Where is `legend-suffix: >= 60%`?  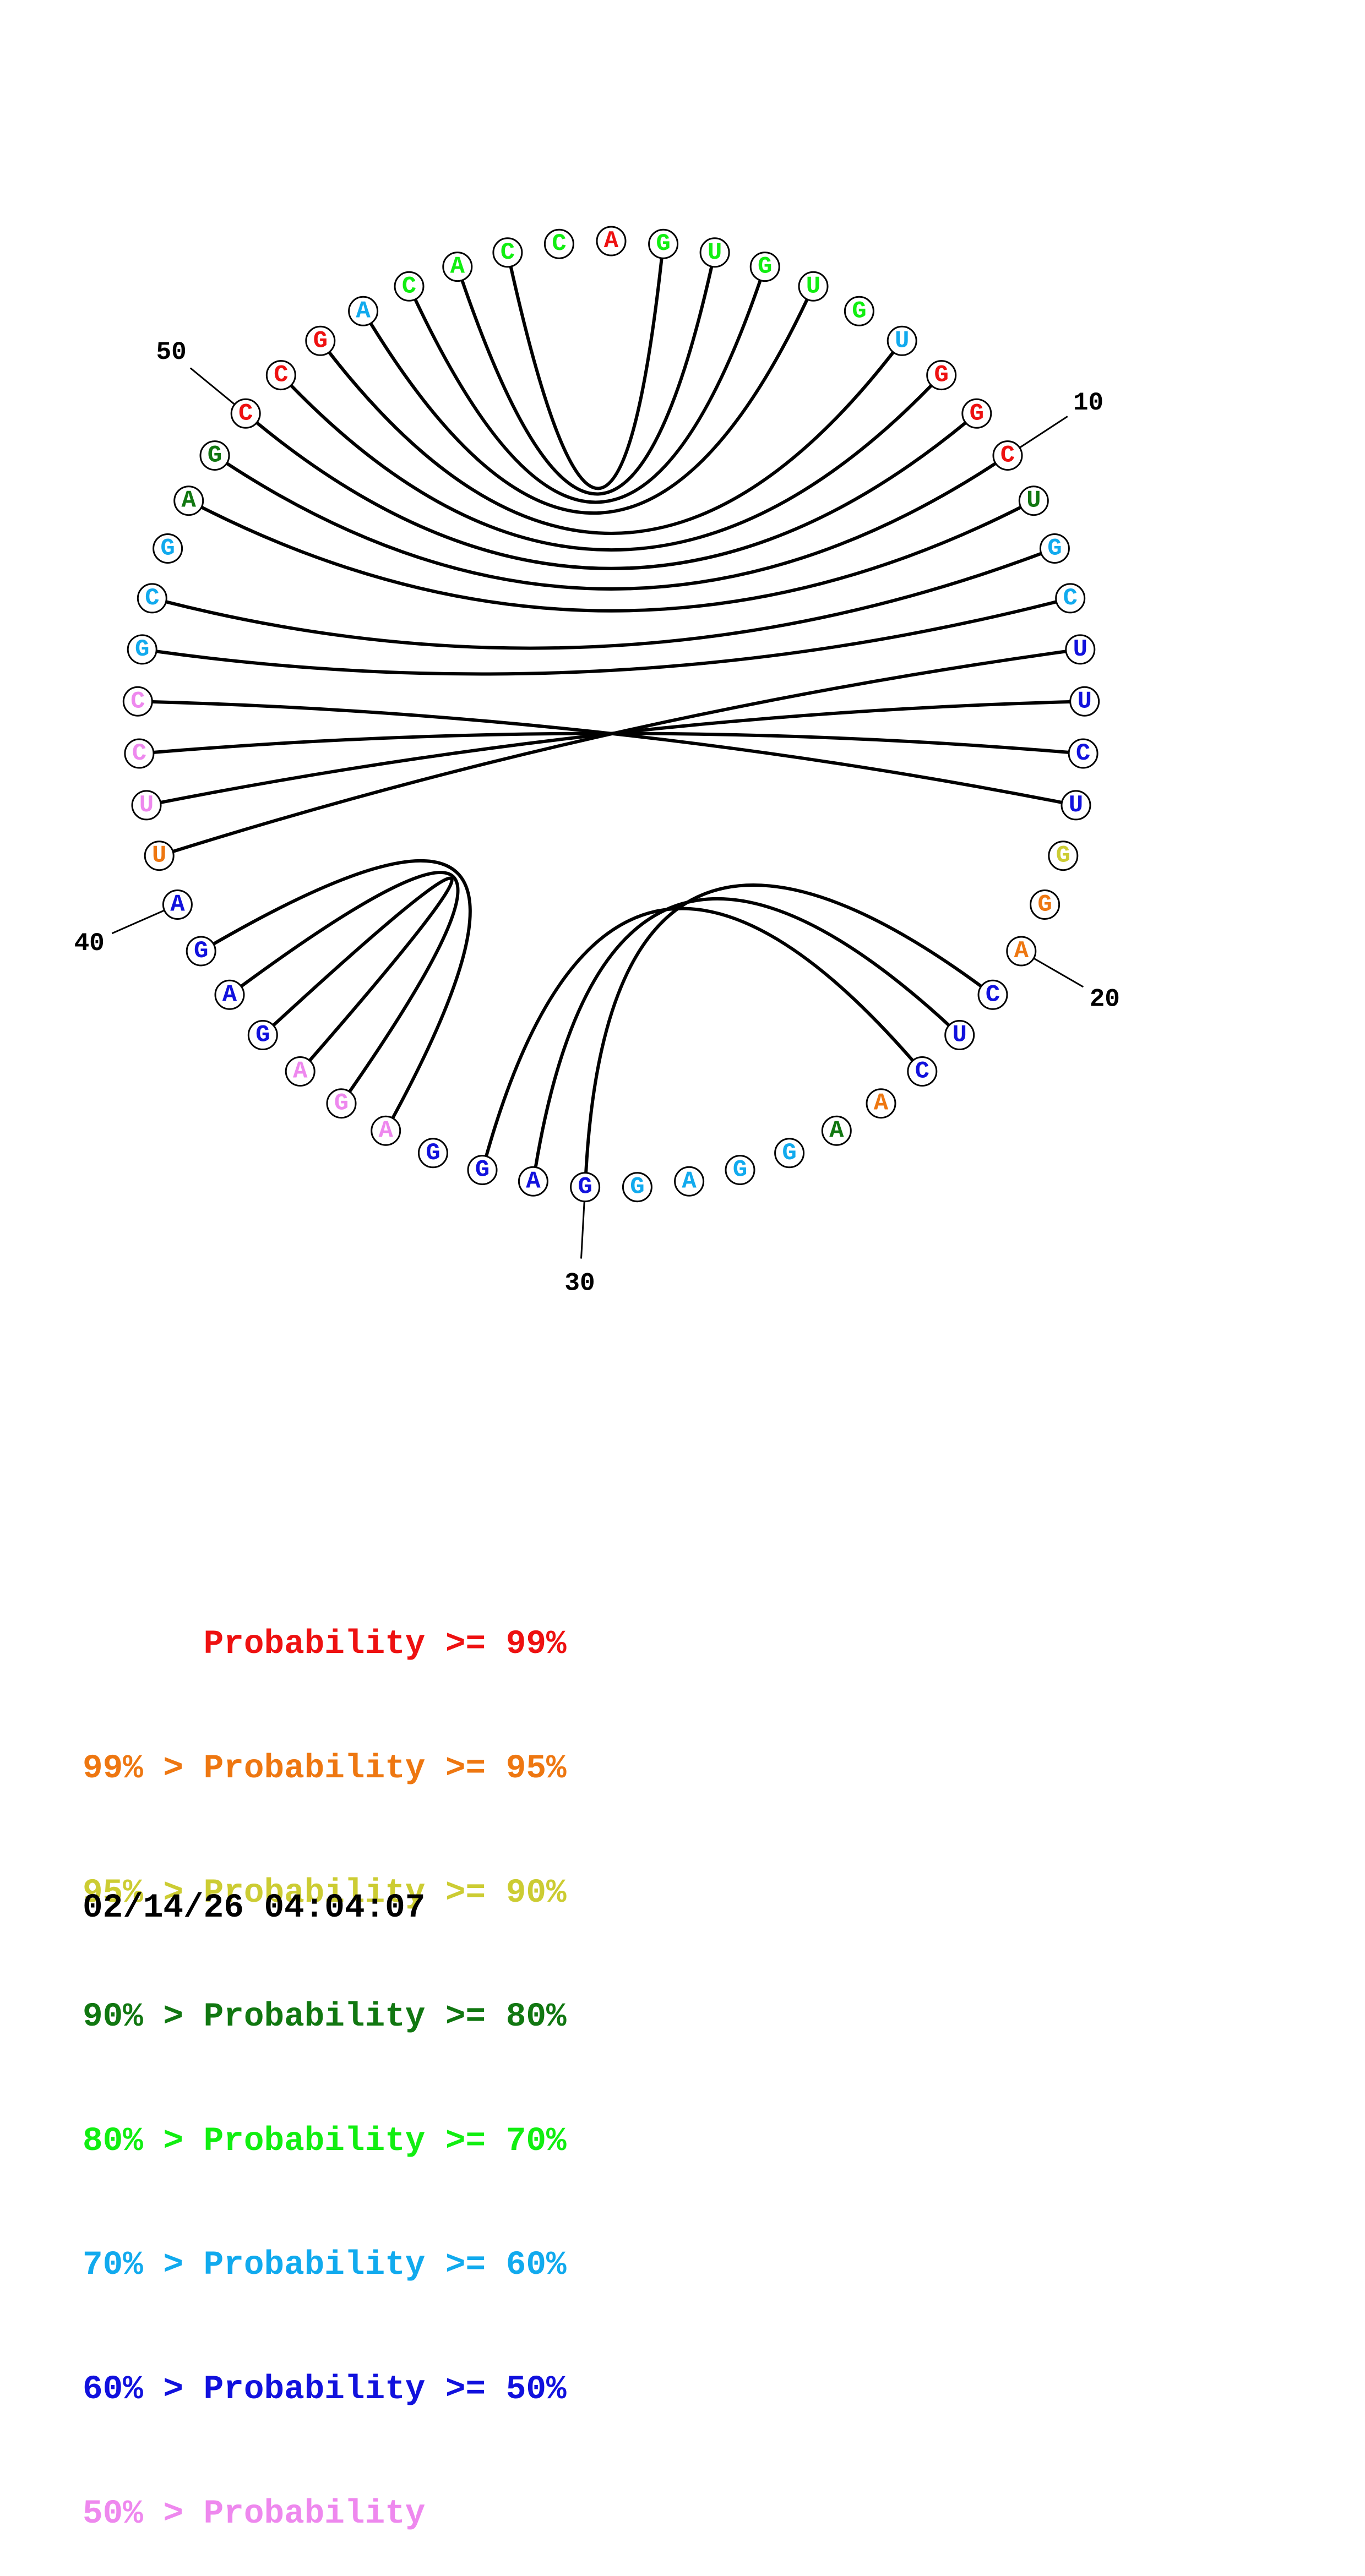
legend-suffix: >= 60% is located at coordinates (506, 2265).